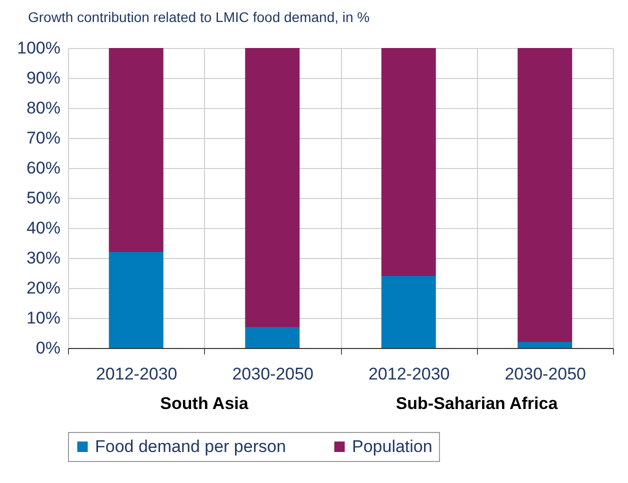 The height and width of the screenshot is (483, 628). Describe the element at coordinates (43, 258) in the screenshot. I see `y-tick-label: 30%` at that location.